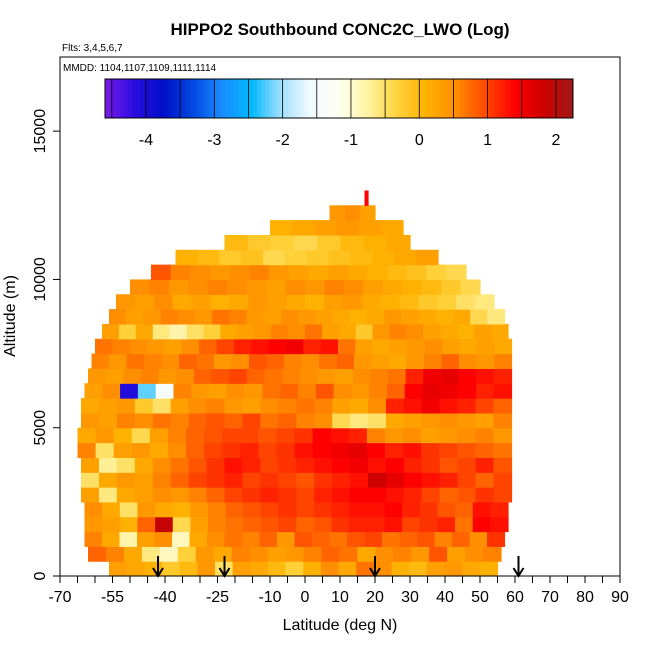  Describe the element at coordinates (10, 316) in the screenshot. I see `y-axis-label: Altitude (m)` at that location.